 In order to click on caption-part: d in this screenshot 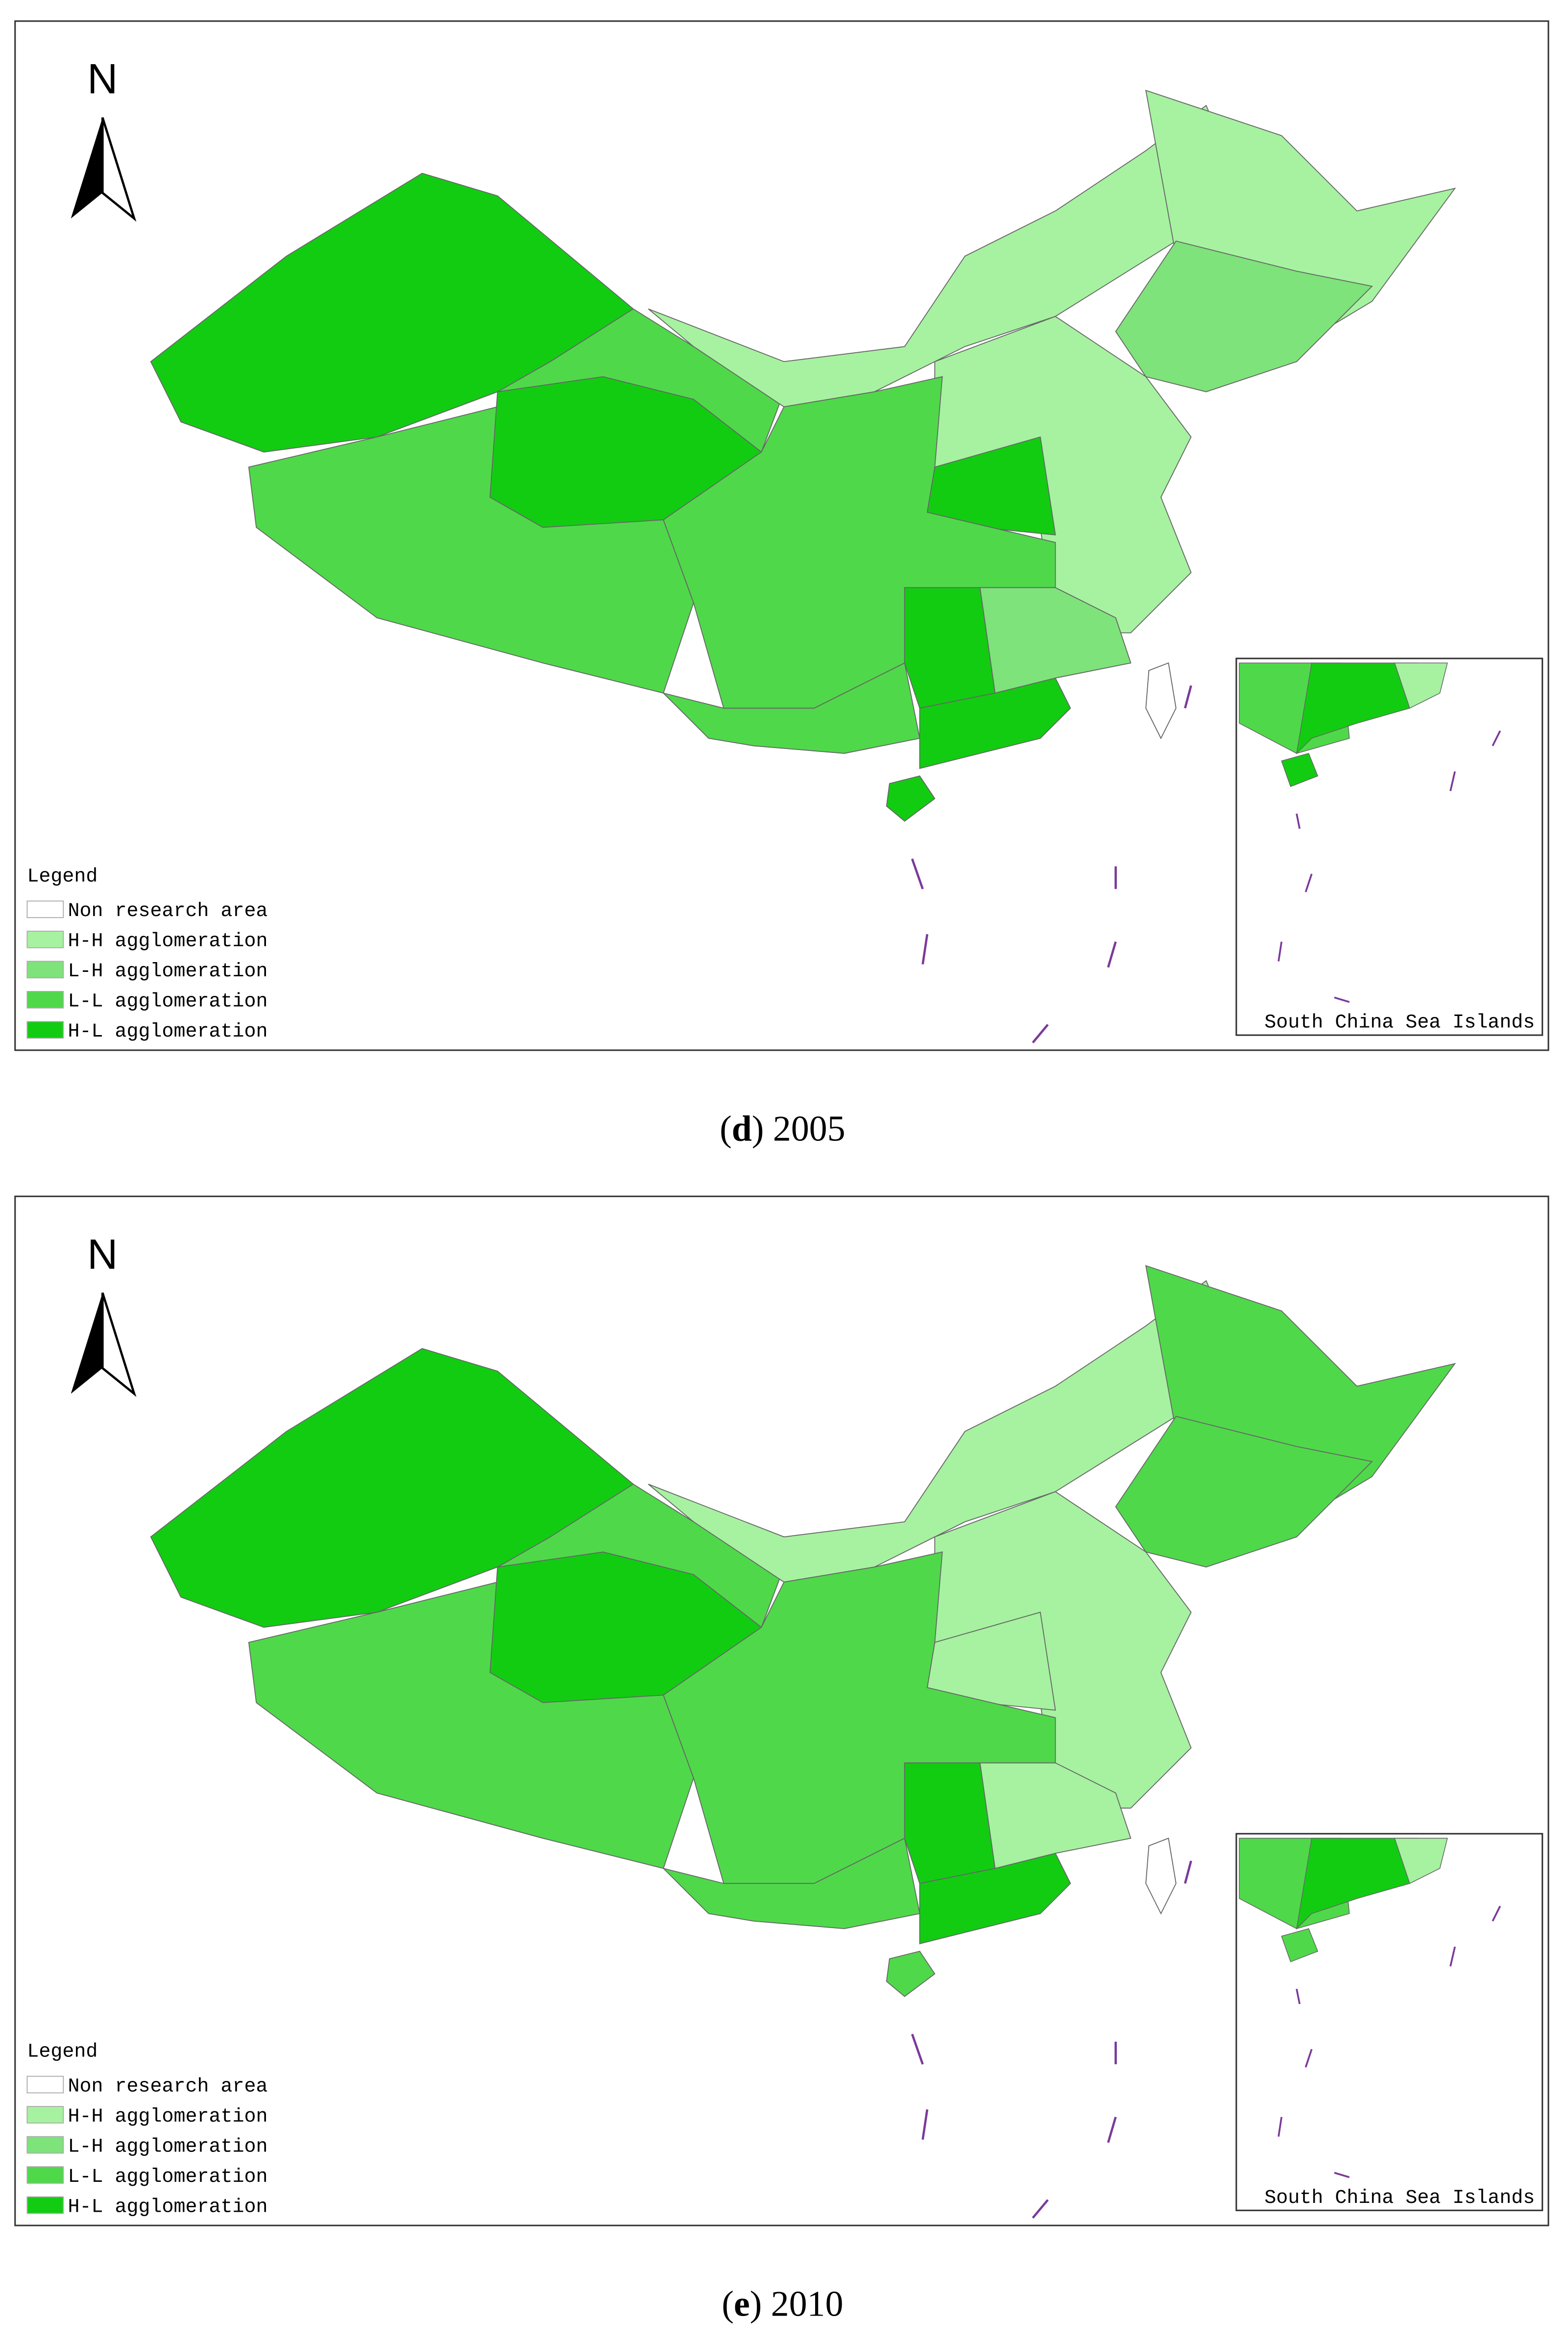, I will do `click(742, 1128)`.